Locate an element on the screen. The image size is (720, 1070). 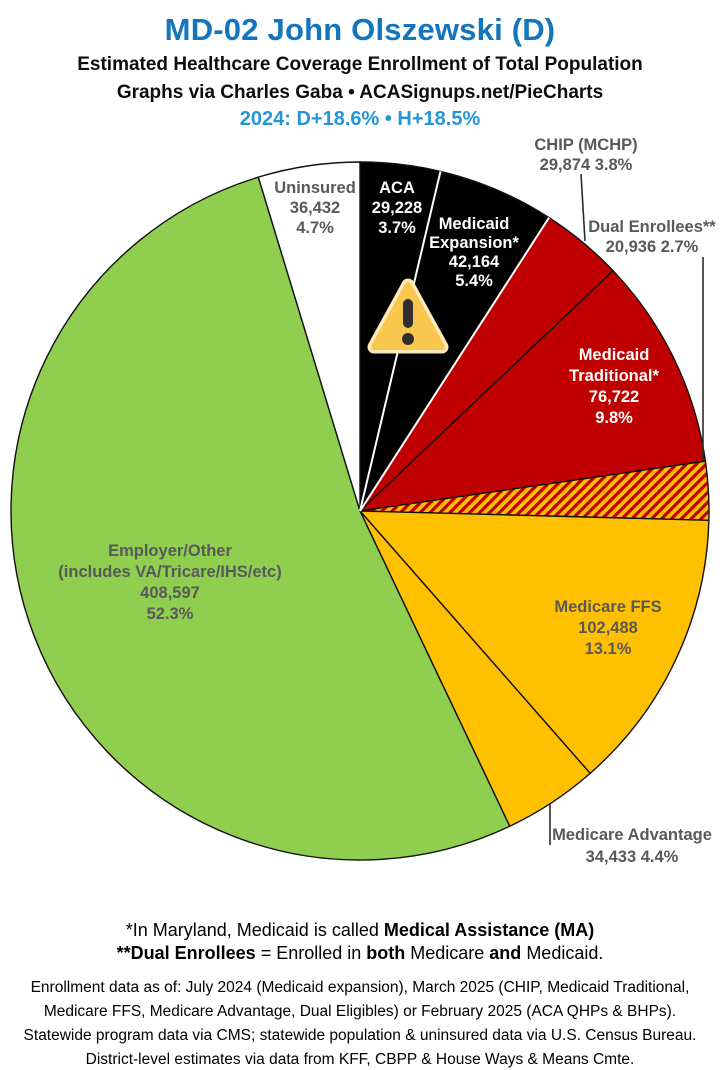
slice-label-medicaid-traditional: Medicaid Traditional* 76,722 9.8% is located at coordinates (614, 386).